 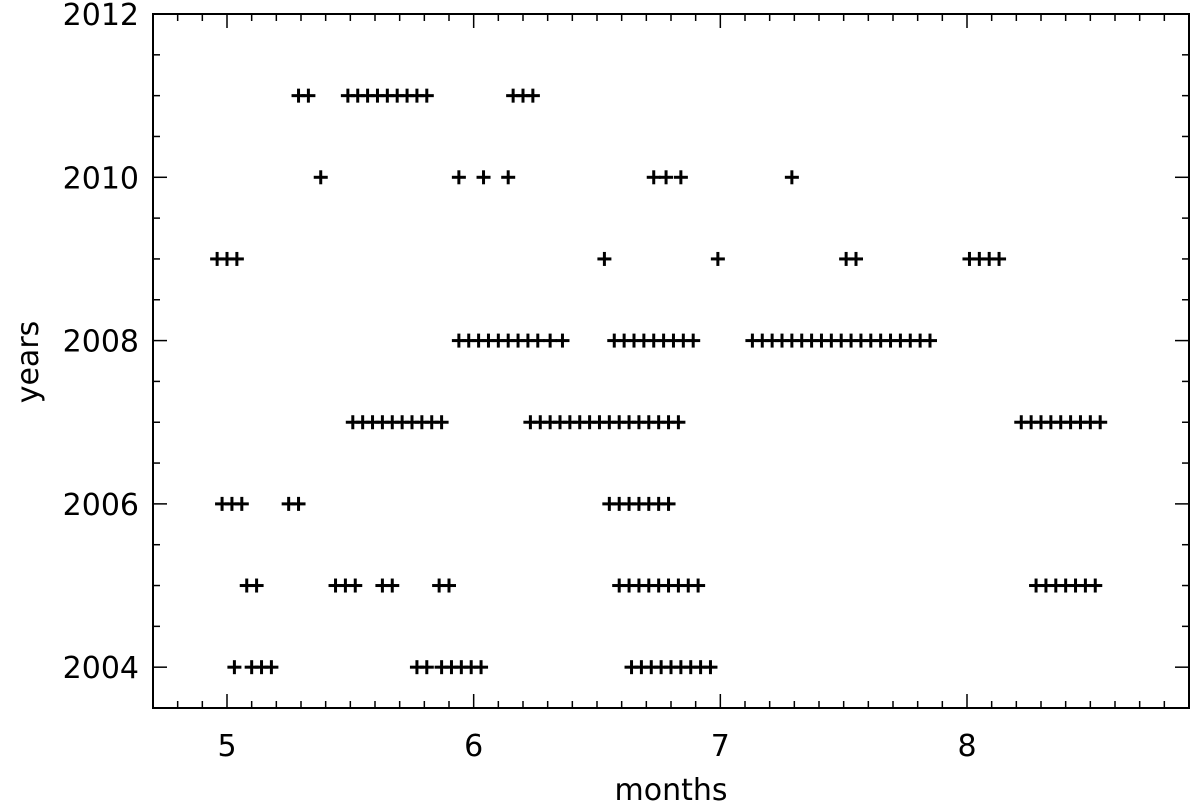 I want to click on x-tick-label: 8, so click(x=966, y=746).